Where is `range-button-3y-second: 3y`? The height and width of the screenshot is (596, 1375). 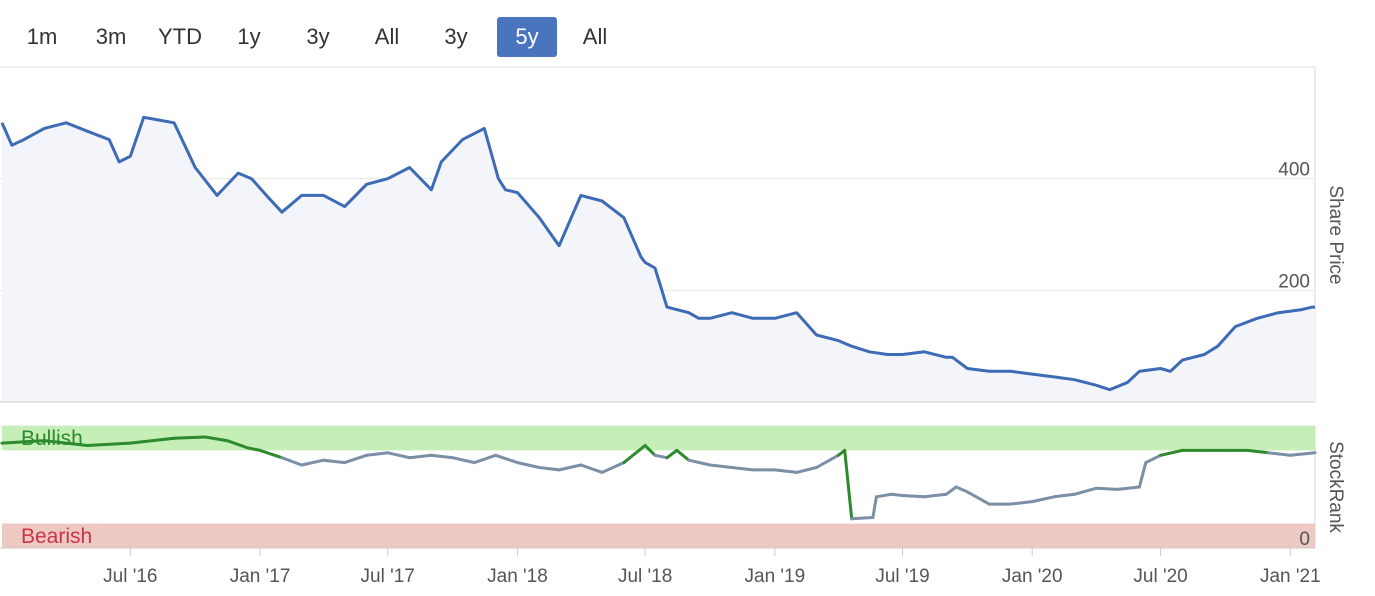
range-button-3y-second: 3y is located at coordinates (456, 36).